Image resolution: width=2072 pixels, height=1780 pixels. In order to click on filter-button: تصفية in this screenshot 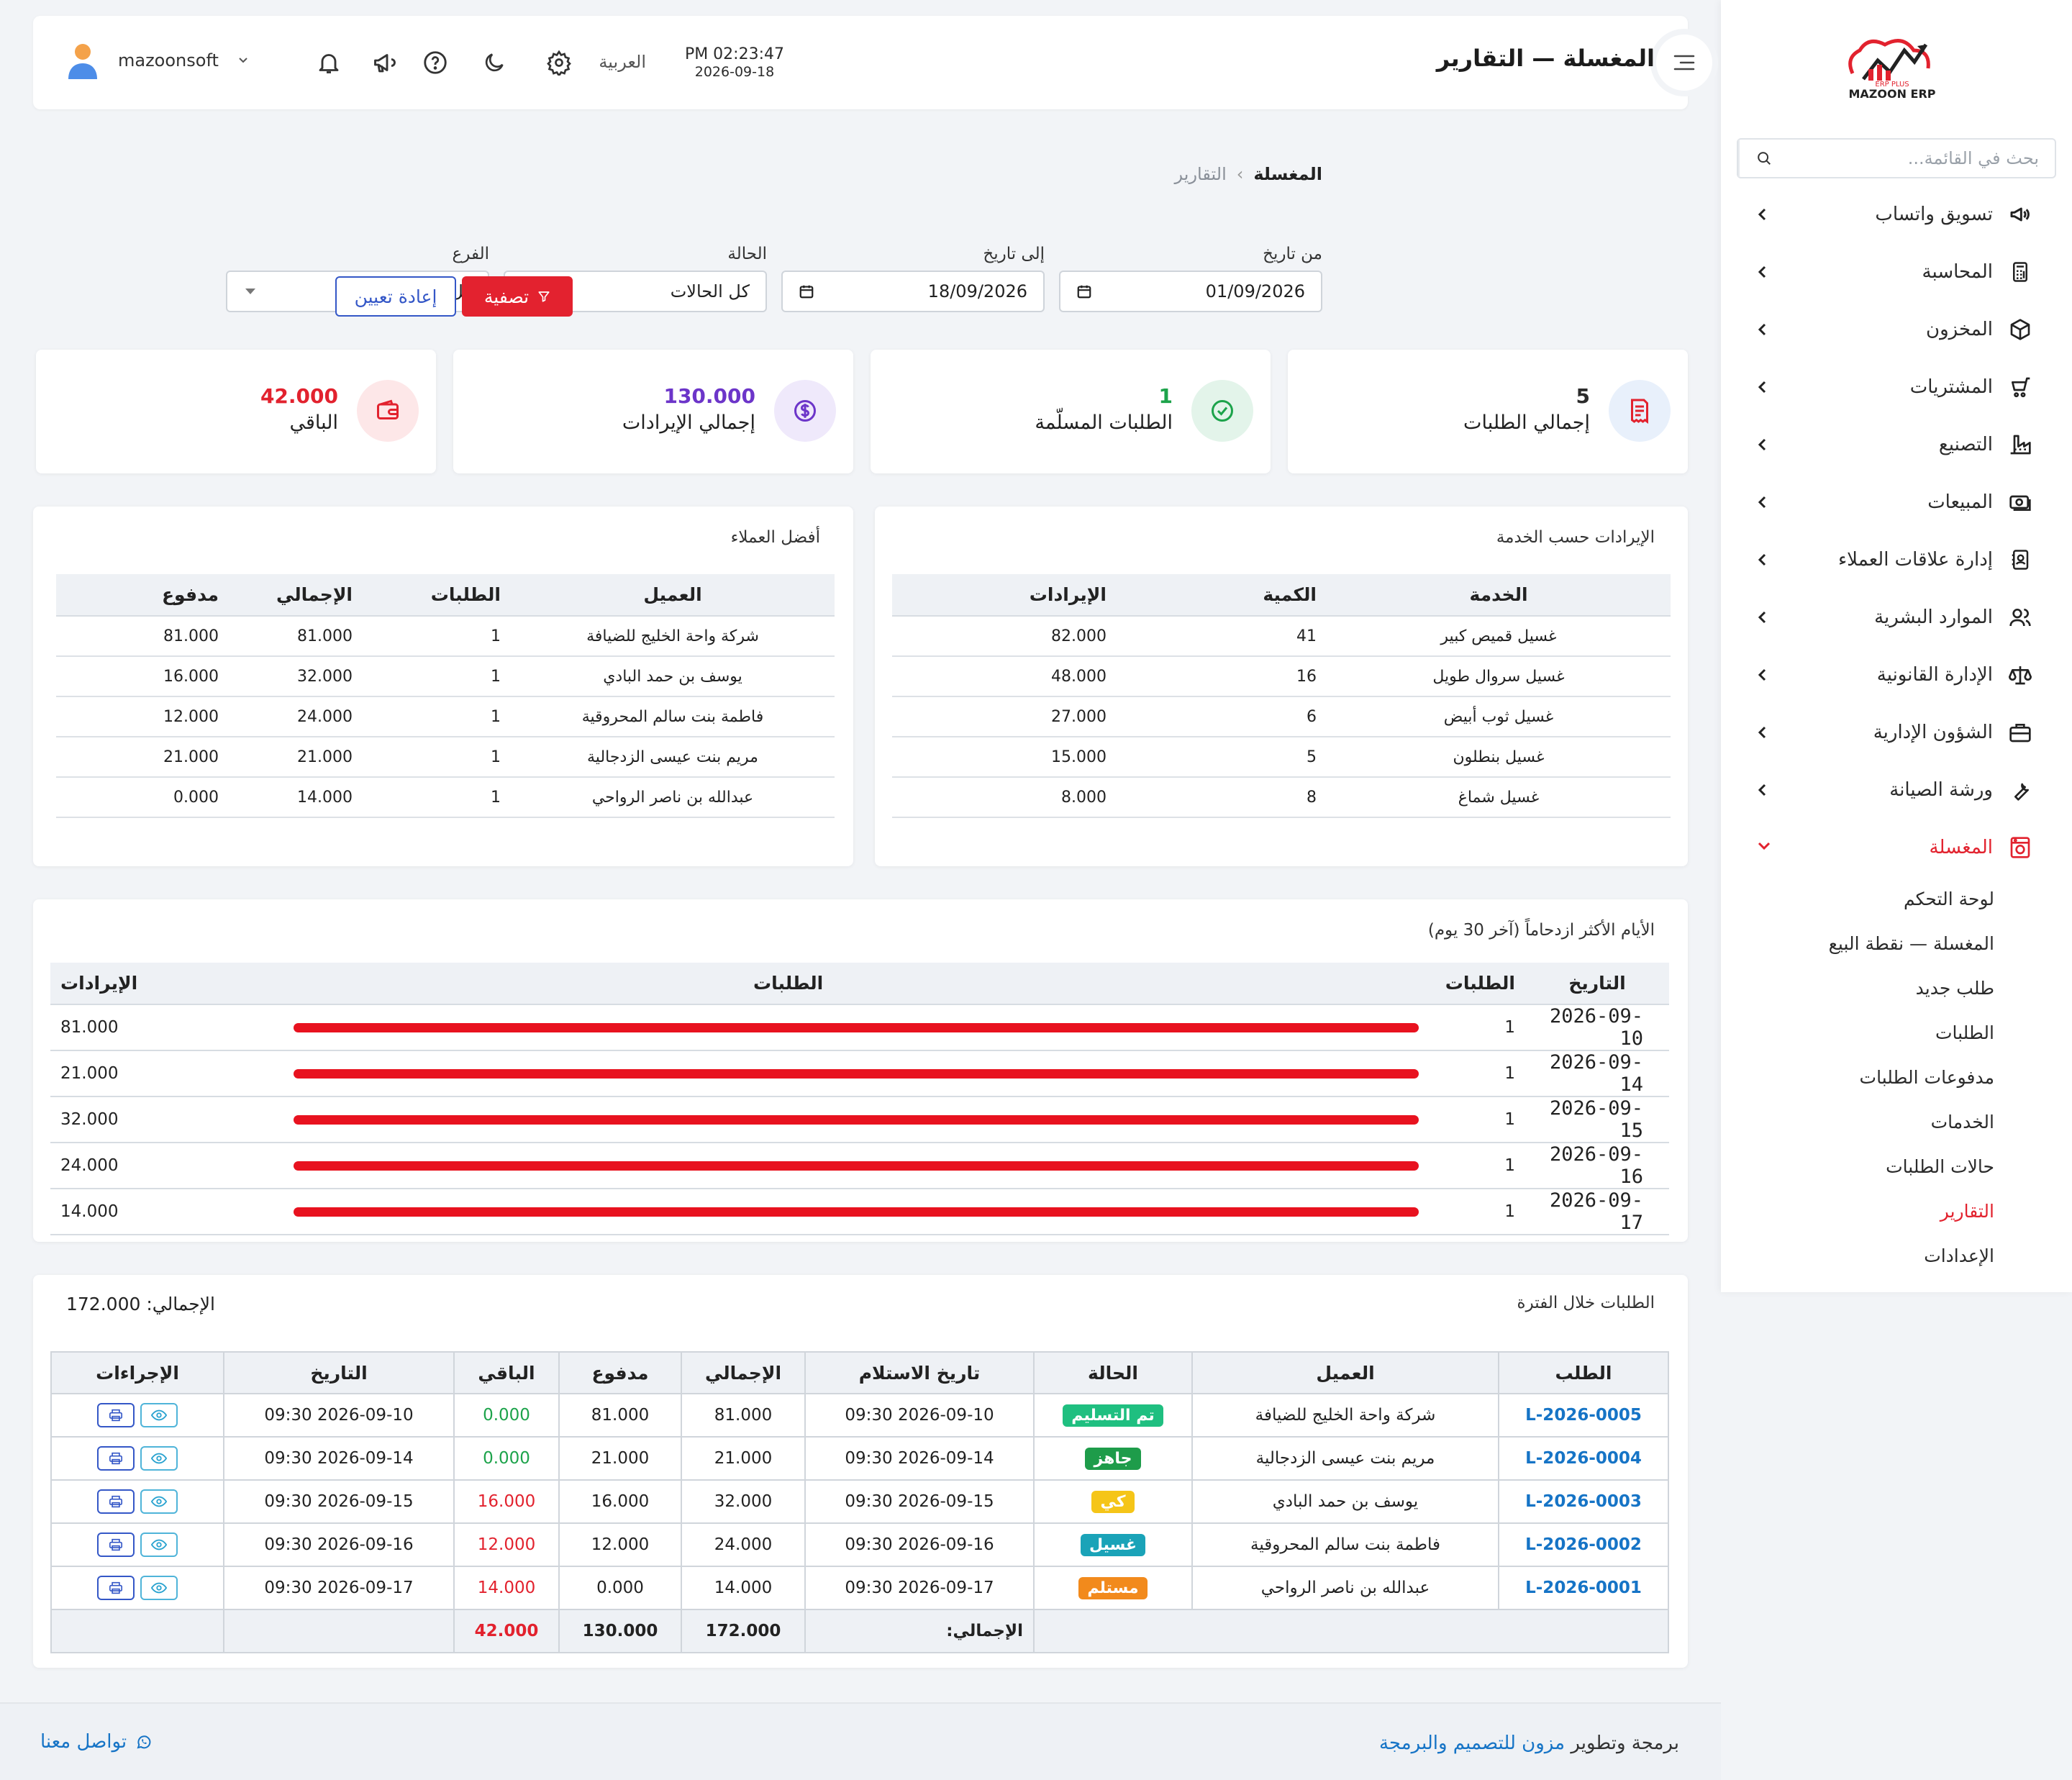, I will do `click(518, 296)`.